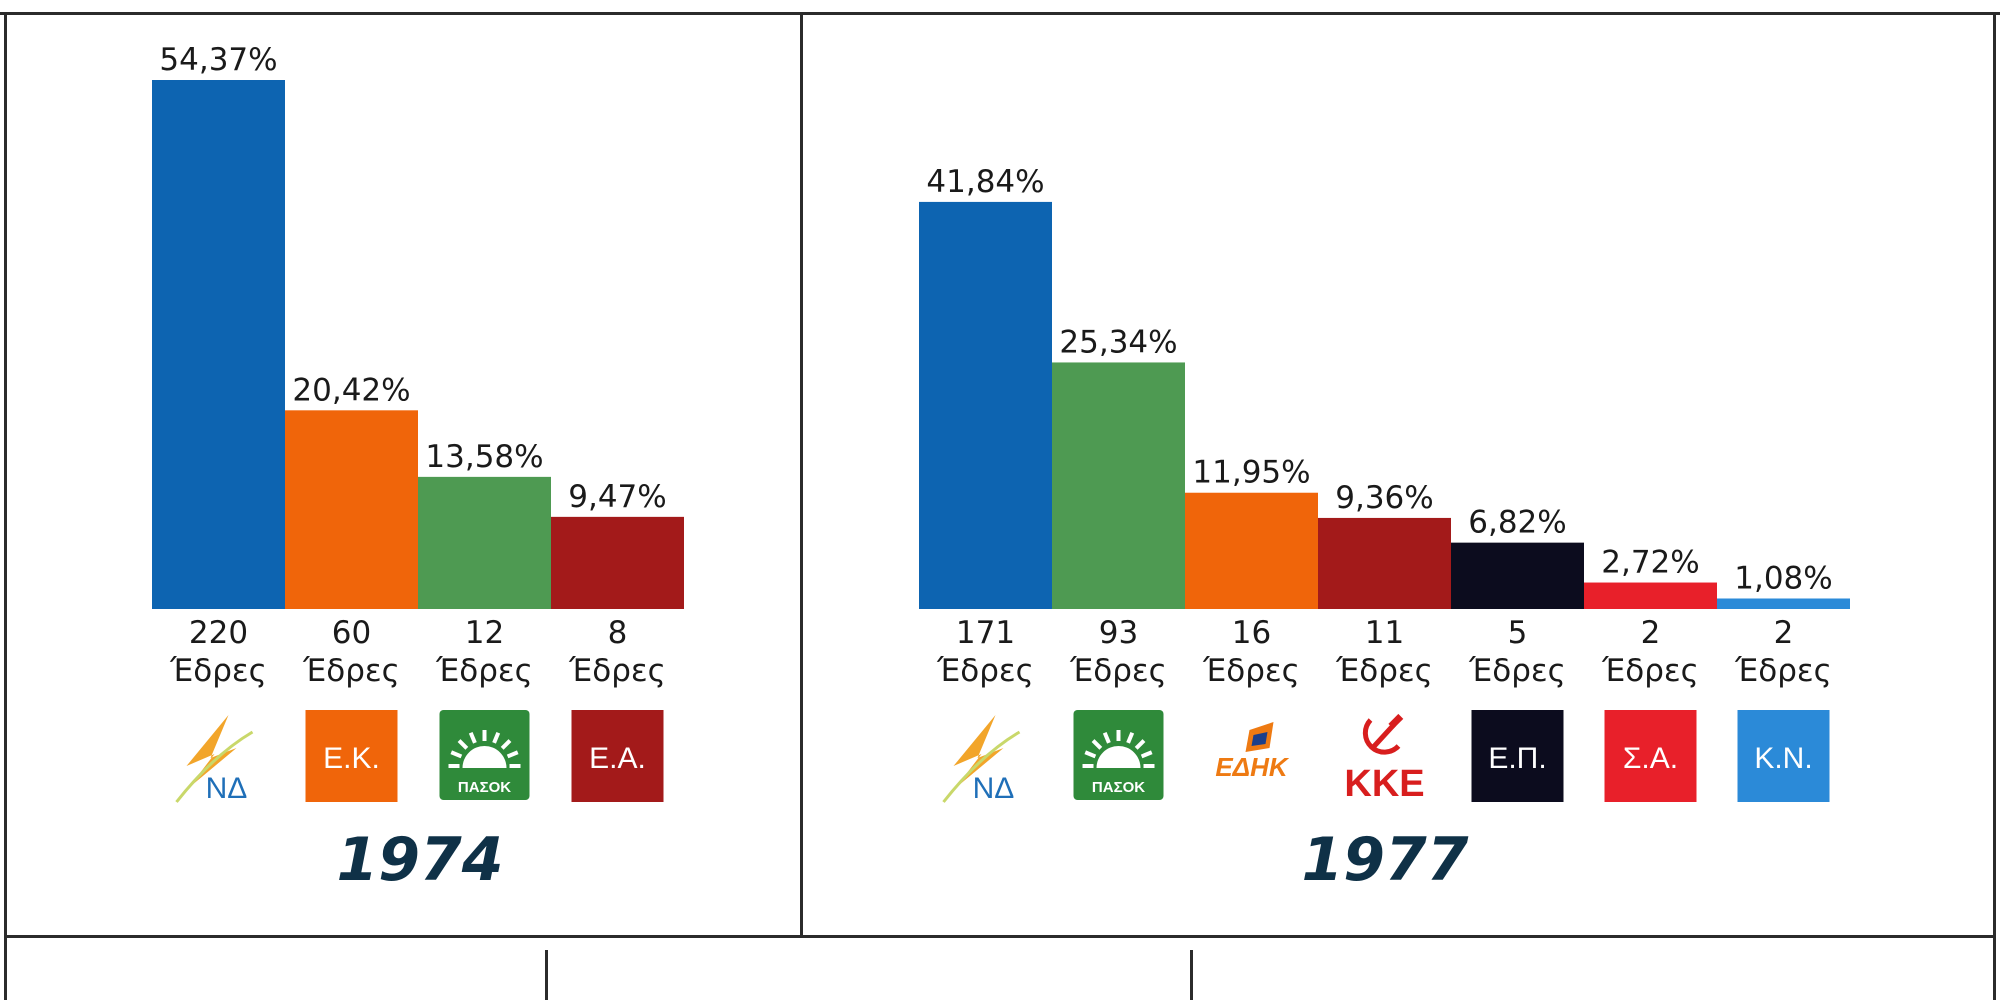 The image size is (2000, 1000). What do you see at coordinates (1252, 767) in the screenshot?
I see `logo-edhk-text: ΕΔΗΚ` at bounding box center [1252, 767].